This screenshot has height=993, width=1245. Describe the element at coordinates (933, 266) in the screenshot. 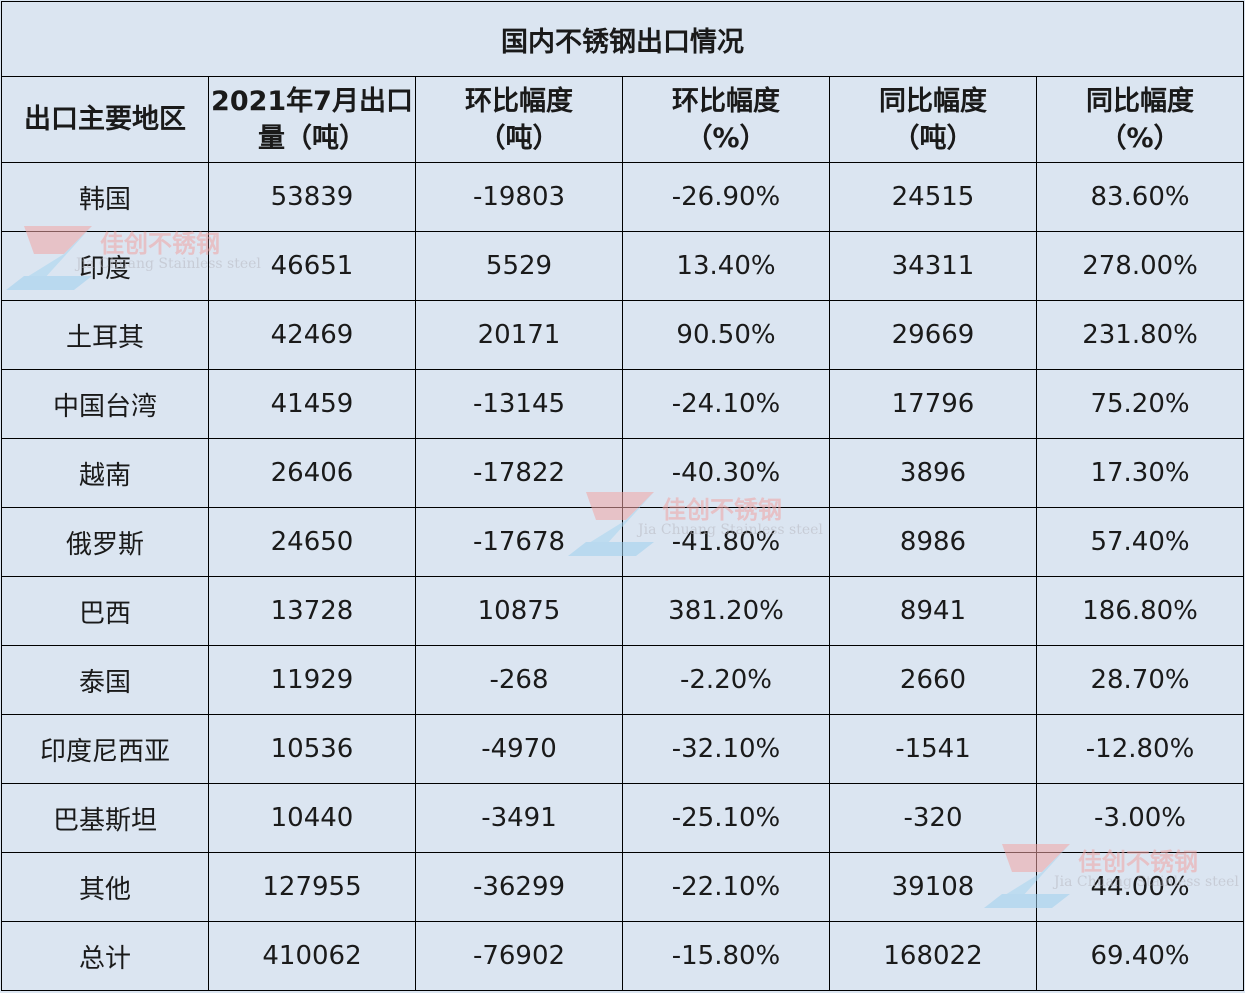

I see `yoy-tons-cell: 34311` at that location.